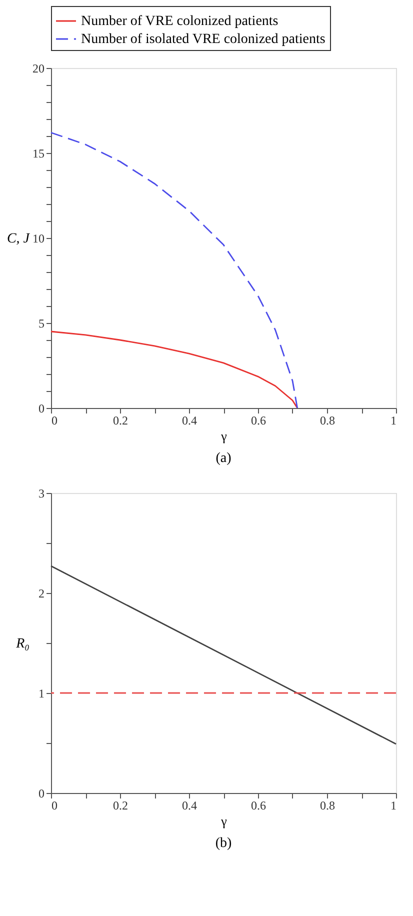 This screenshot has width=413, height=916. Describe the element at coordinates (22, 644) in the screenshot. I see `y-axis-title: R₀` at that location.